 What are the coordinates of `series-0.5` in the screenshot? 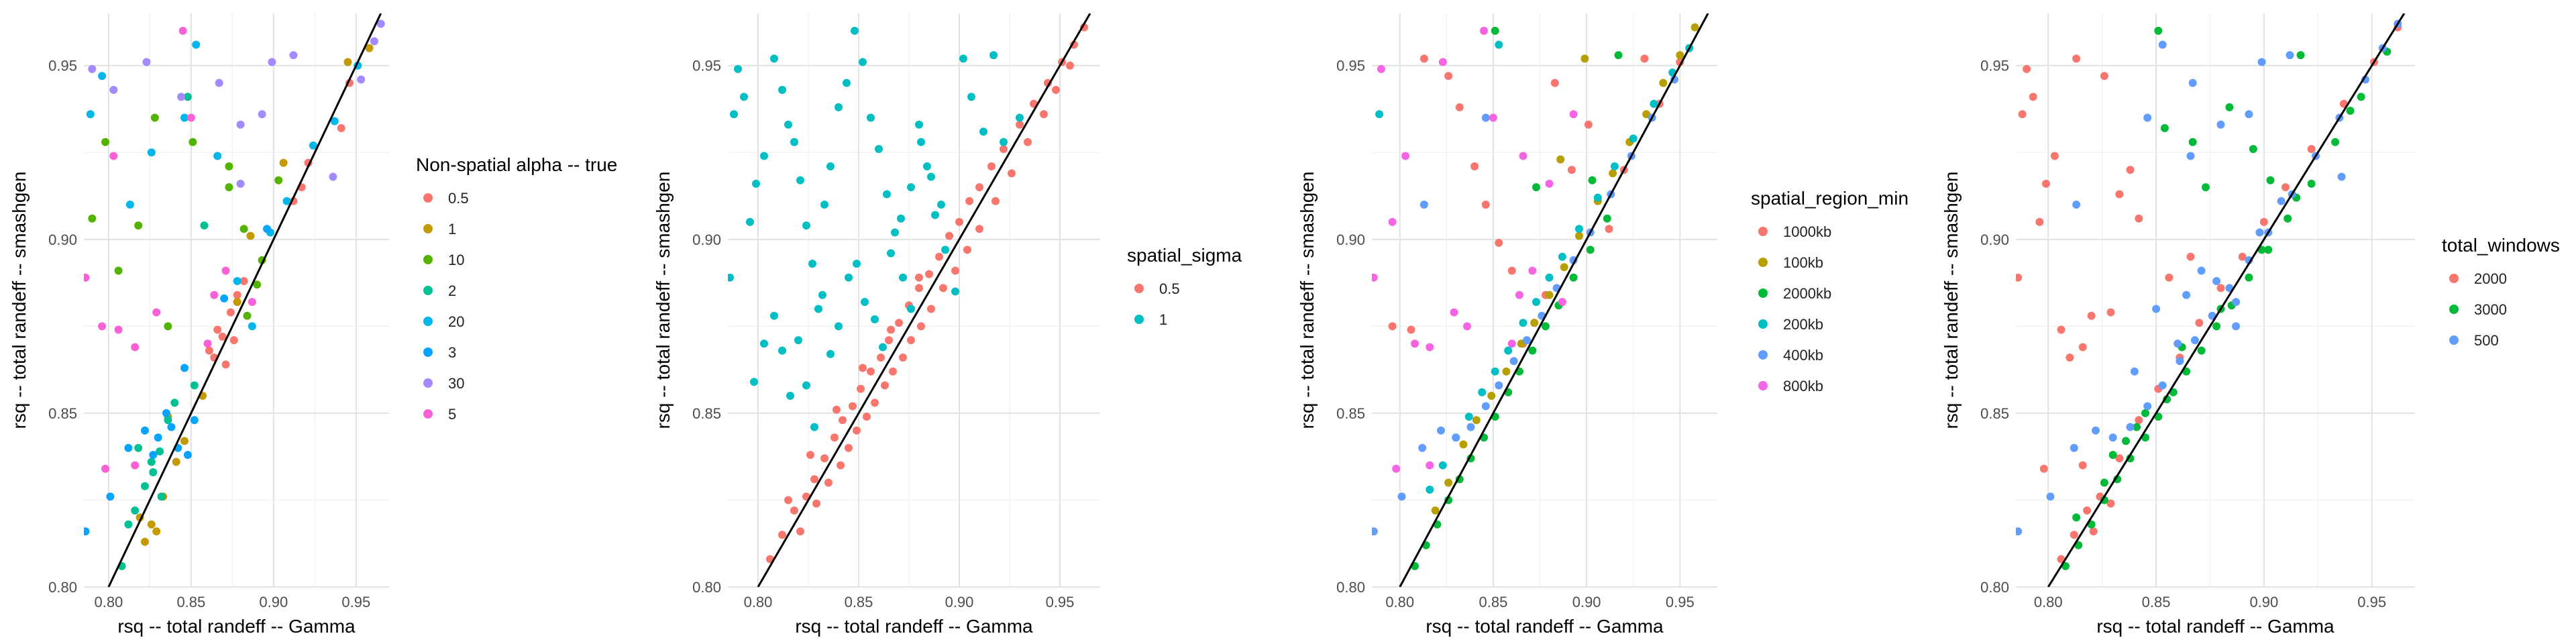 It's located at (279, 223).